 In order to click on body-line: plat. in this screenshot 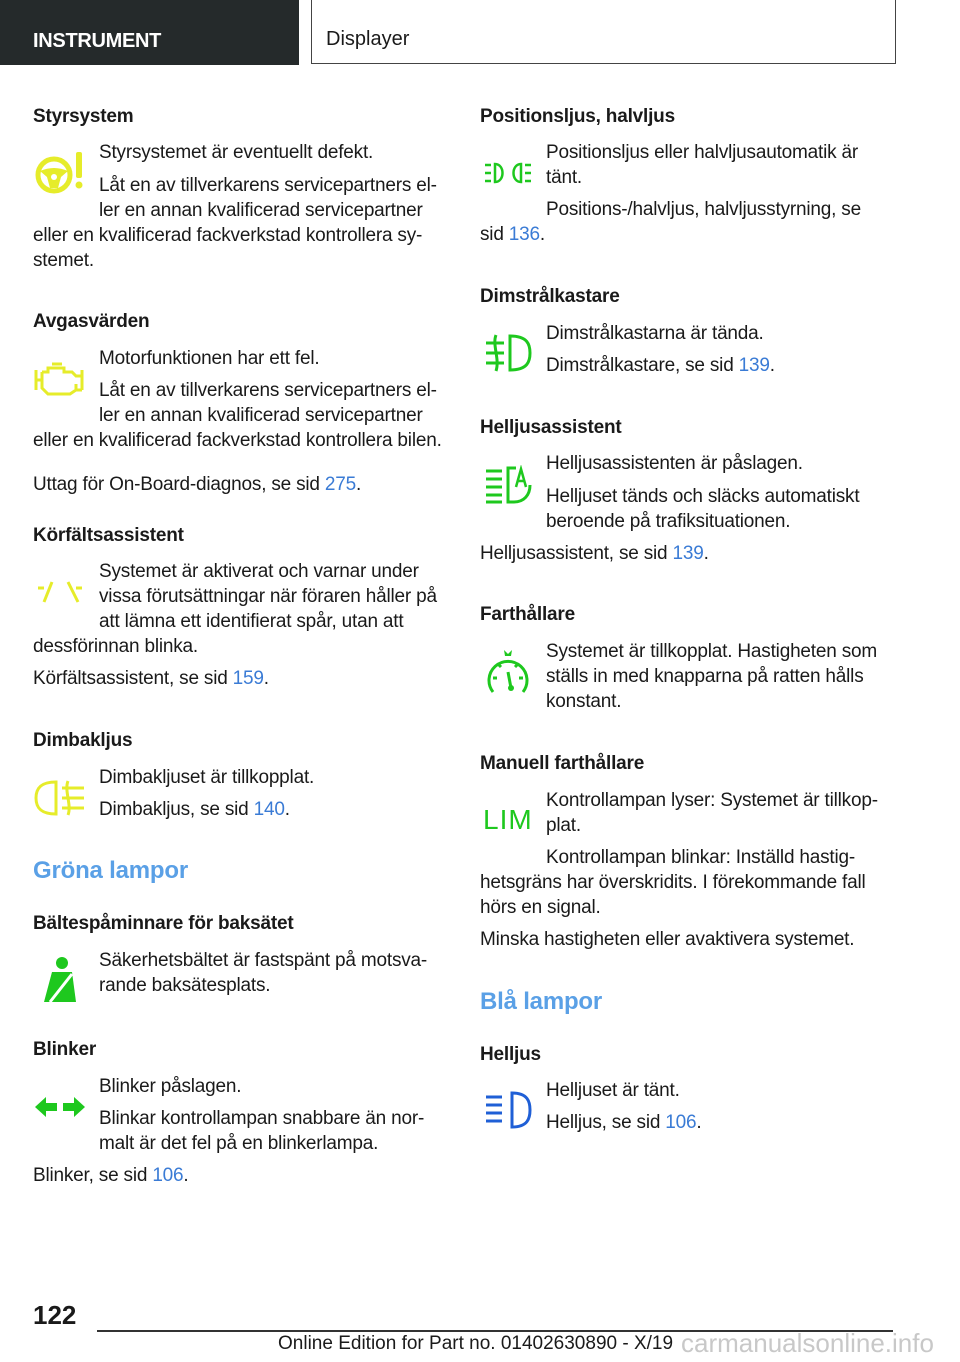, I will do `click(563, 826)`.